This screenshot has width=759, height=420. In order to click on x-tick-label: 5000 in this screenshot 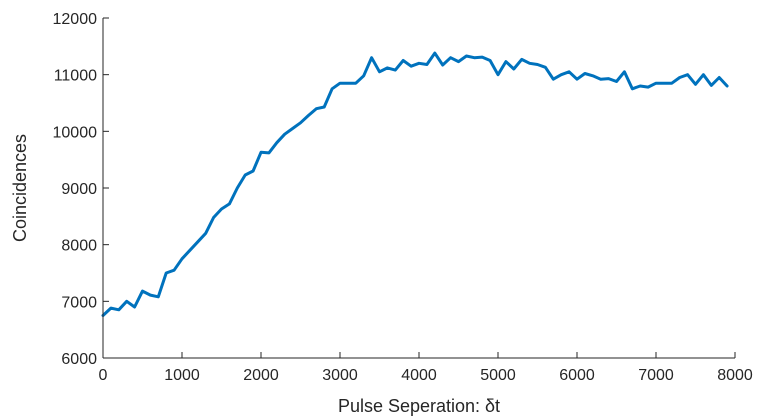, I will do `click(498, 375)`.